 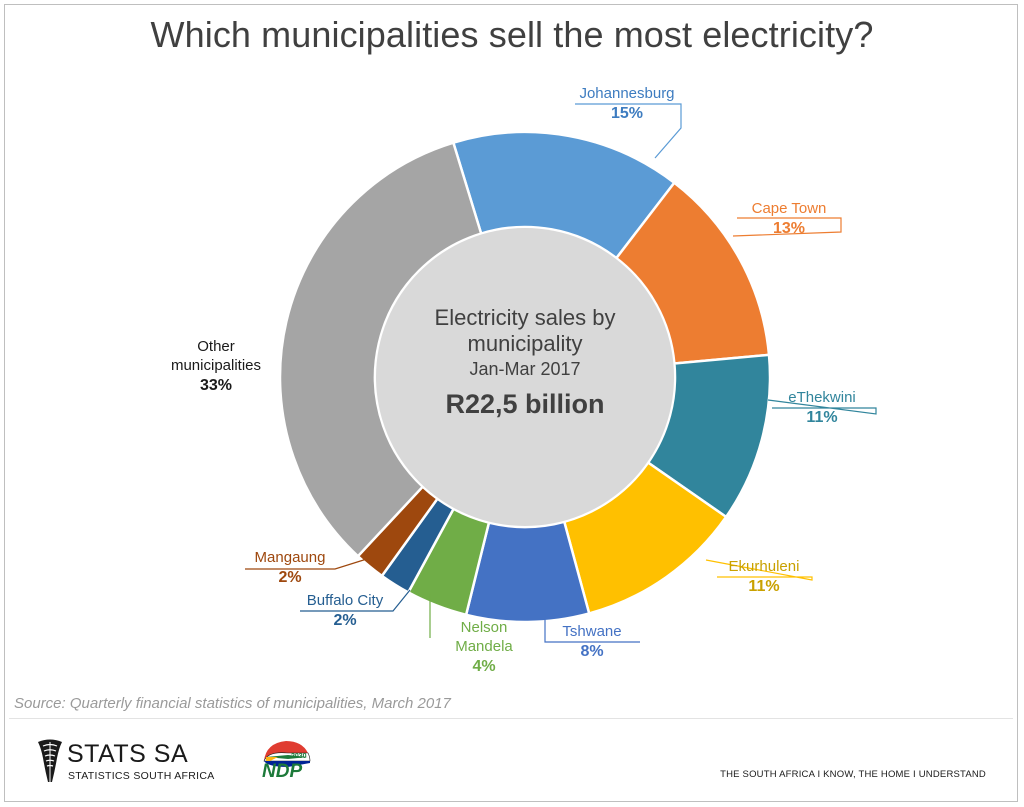 I want to click on leader-line-cape-town, so click(x=787, y=227).